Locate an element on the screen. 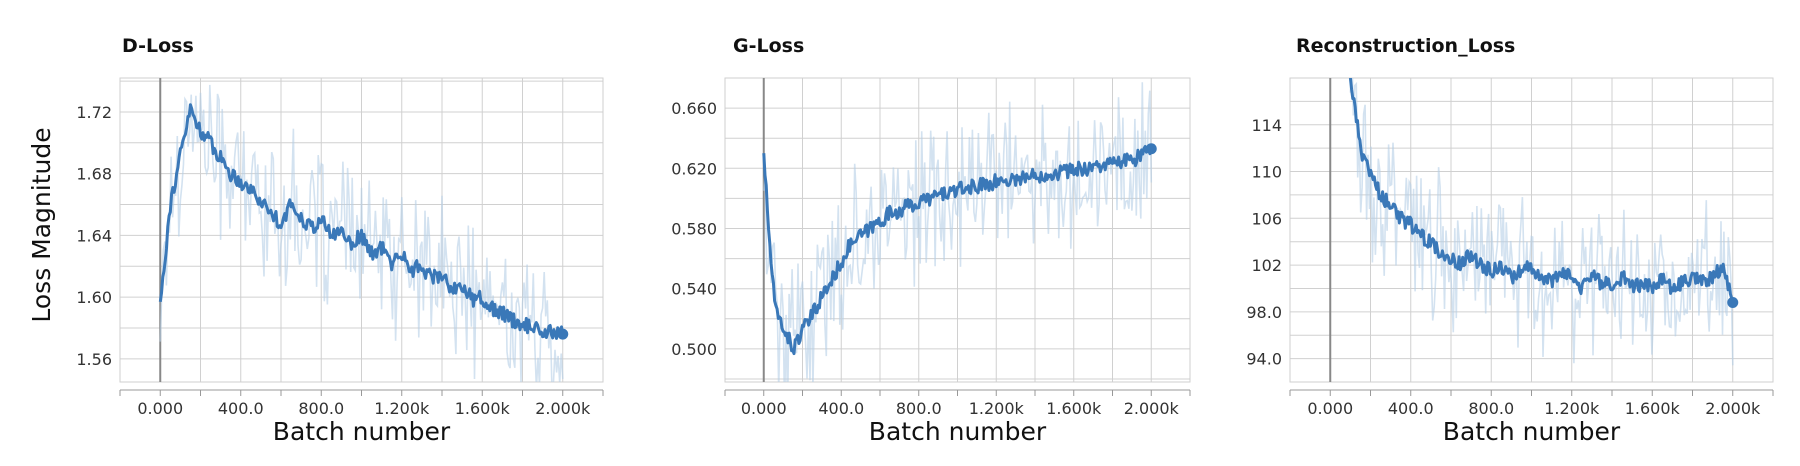 This screenshot has width=1800, height=466. reconstruction-loss-y-tick-label: 114 is located at coordinates (1266, 125).